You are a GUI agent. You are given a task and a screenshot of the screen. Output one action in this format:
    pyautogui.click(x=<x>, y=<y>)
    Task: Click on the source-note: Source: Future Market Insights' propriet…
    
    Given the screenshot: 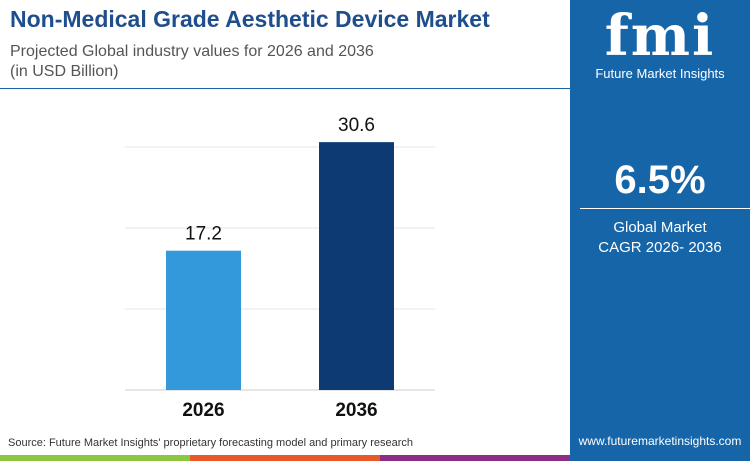 What is the action you would take?
    pyautogui.click(x=210, y=443)
    